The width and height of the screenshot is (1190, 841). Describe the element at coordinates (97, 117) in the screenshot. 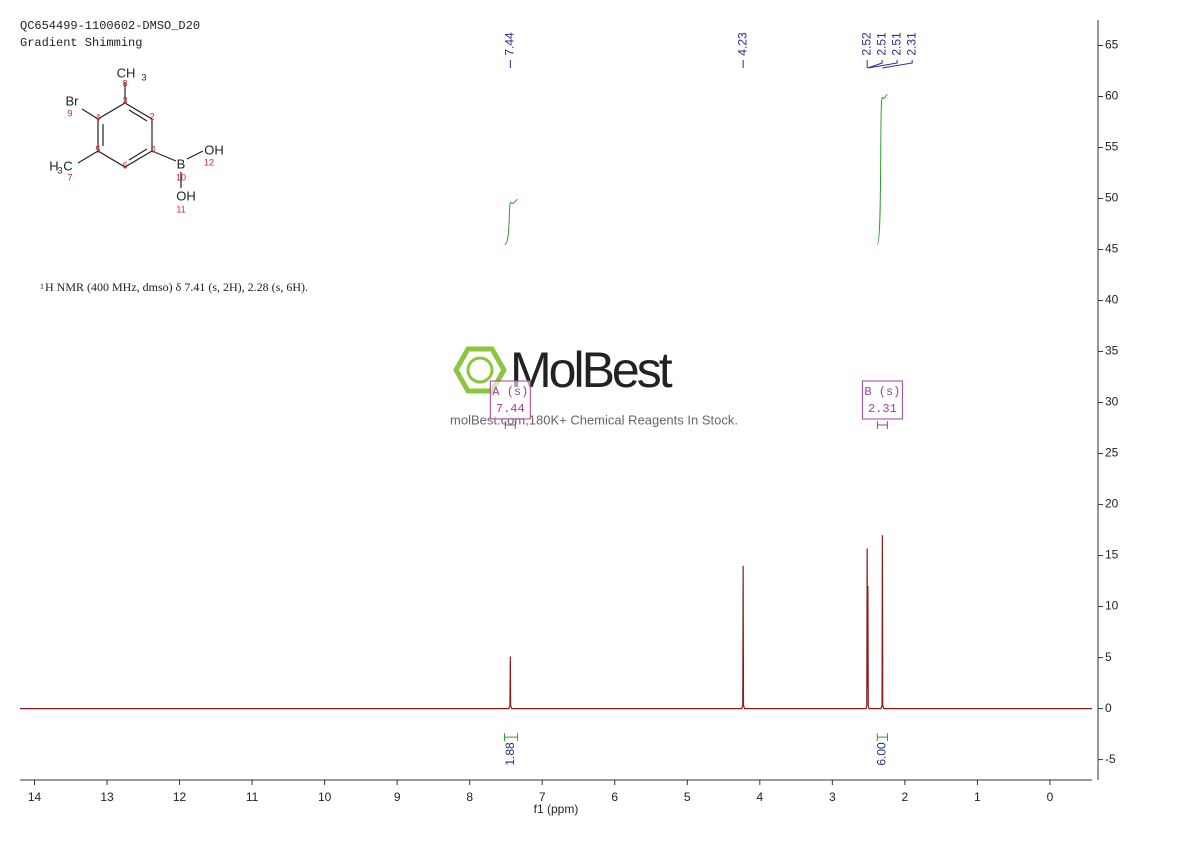

I see `atom-number: 4` at that location.